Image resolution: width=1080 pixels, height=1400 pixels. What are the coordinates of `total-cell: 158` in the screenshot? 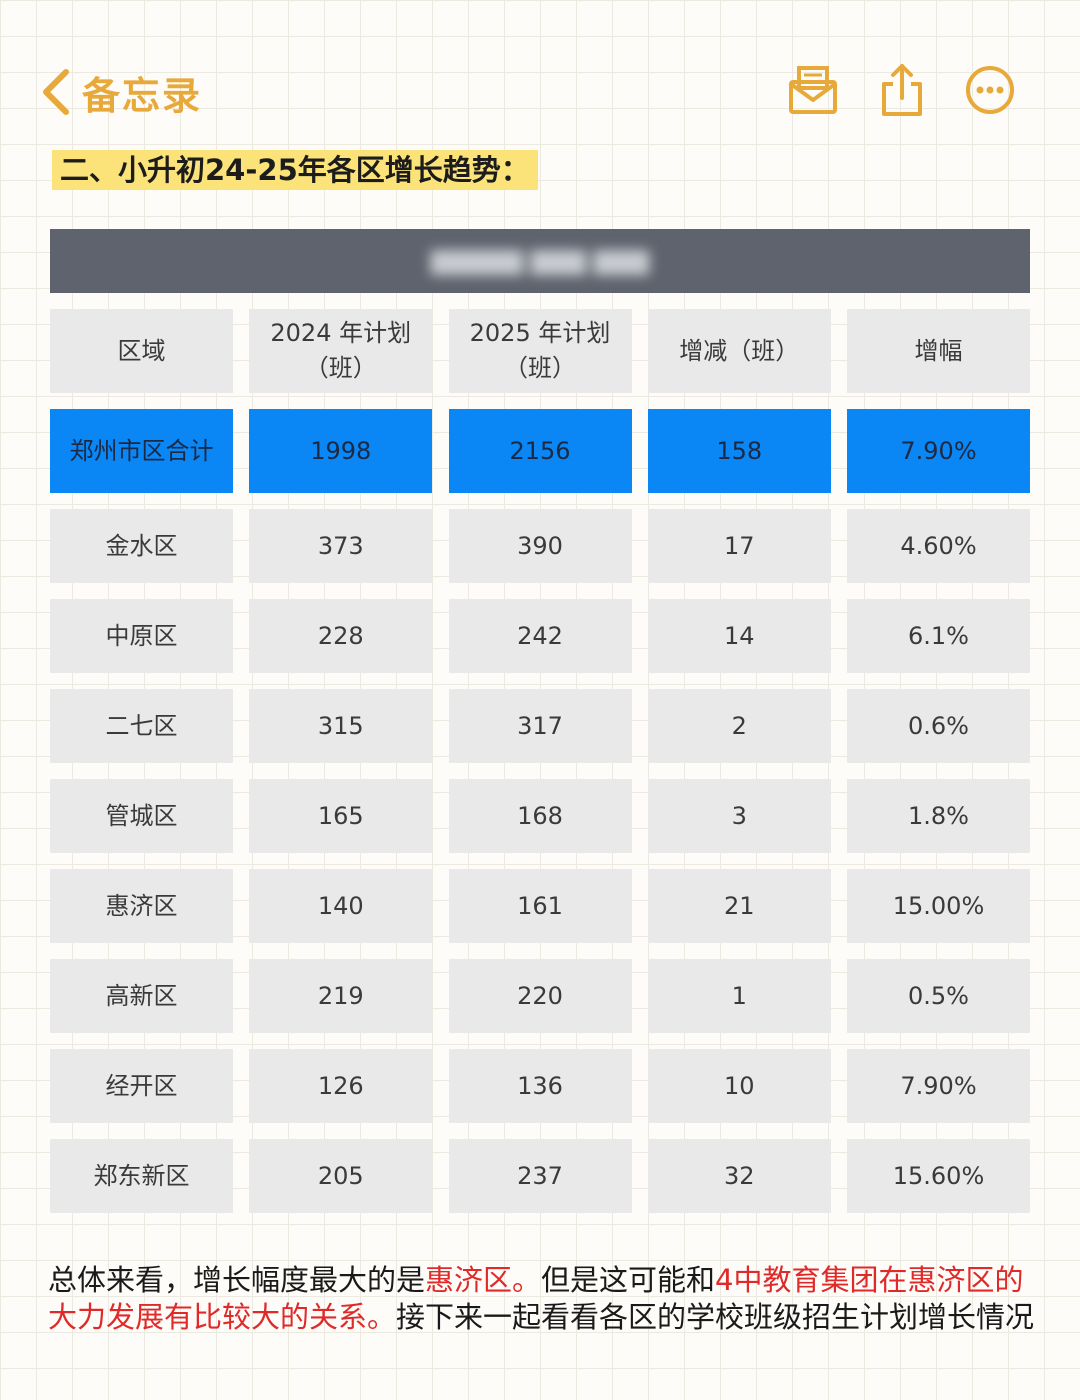 It's located at (739, 451).